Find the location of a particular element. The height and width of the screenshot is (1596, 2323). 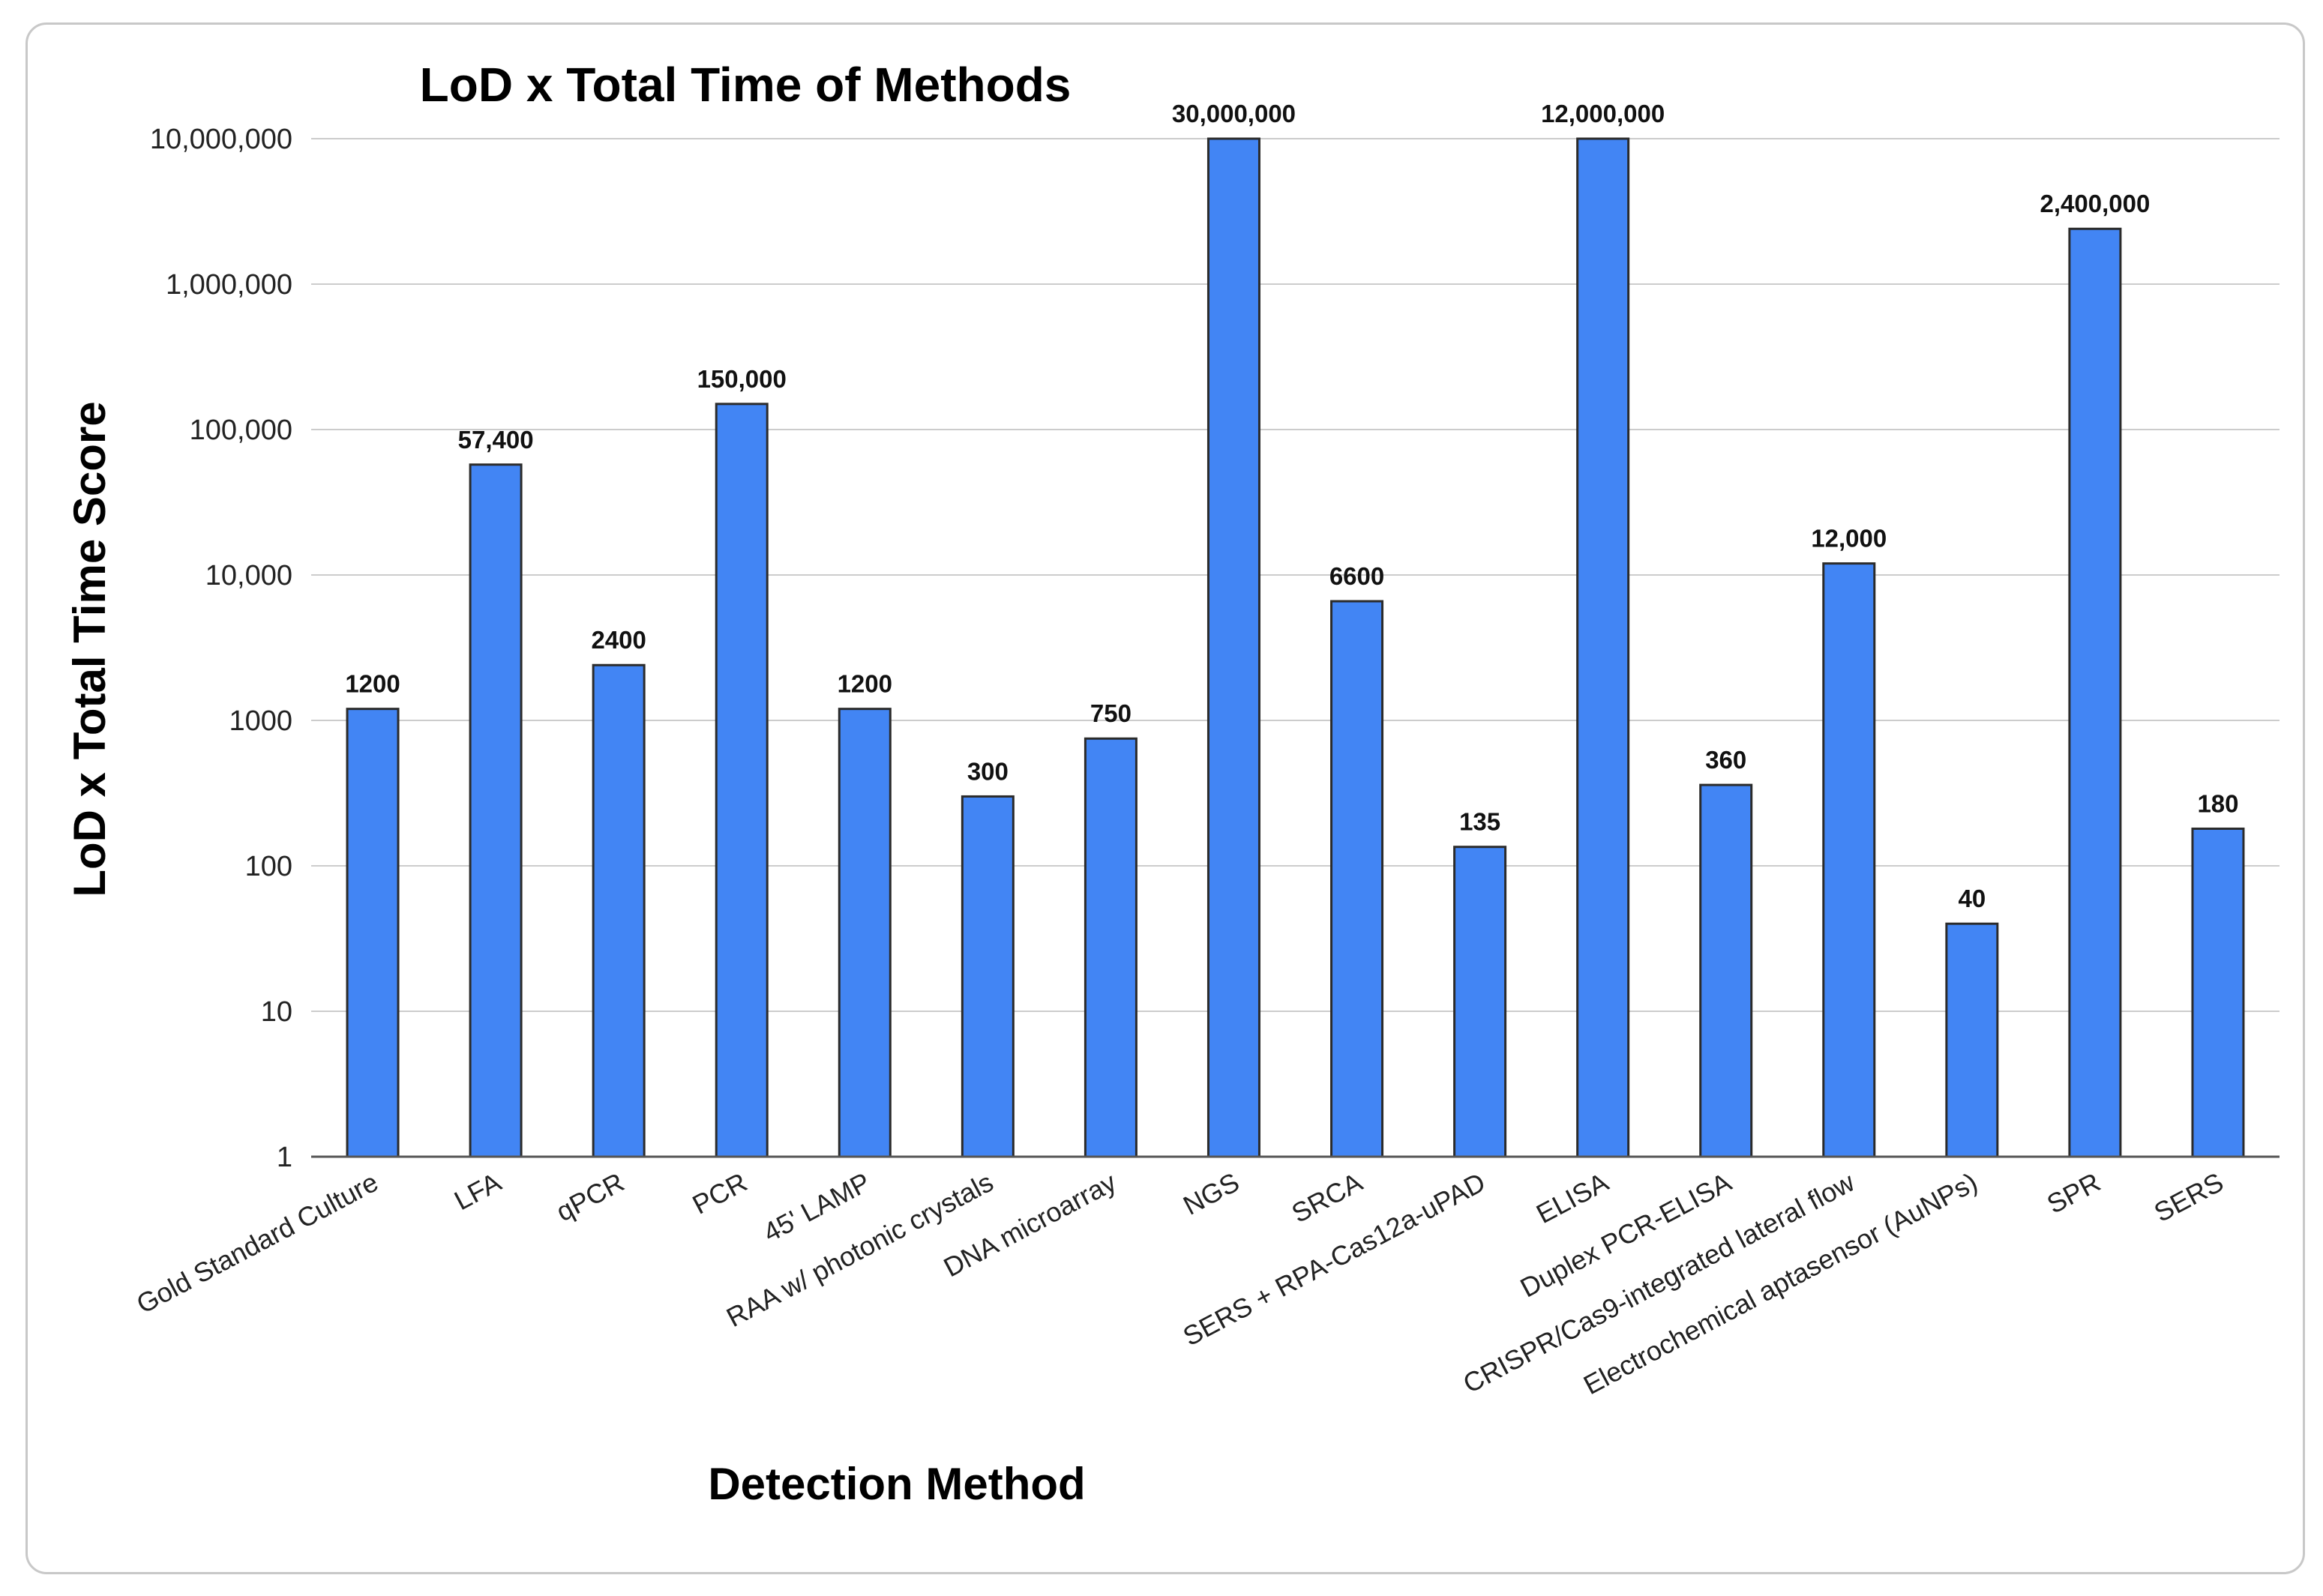

x-tick-label: LFA is located at coordinates (477, 1191).